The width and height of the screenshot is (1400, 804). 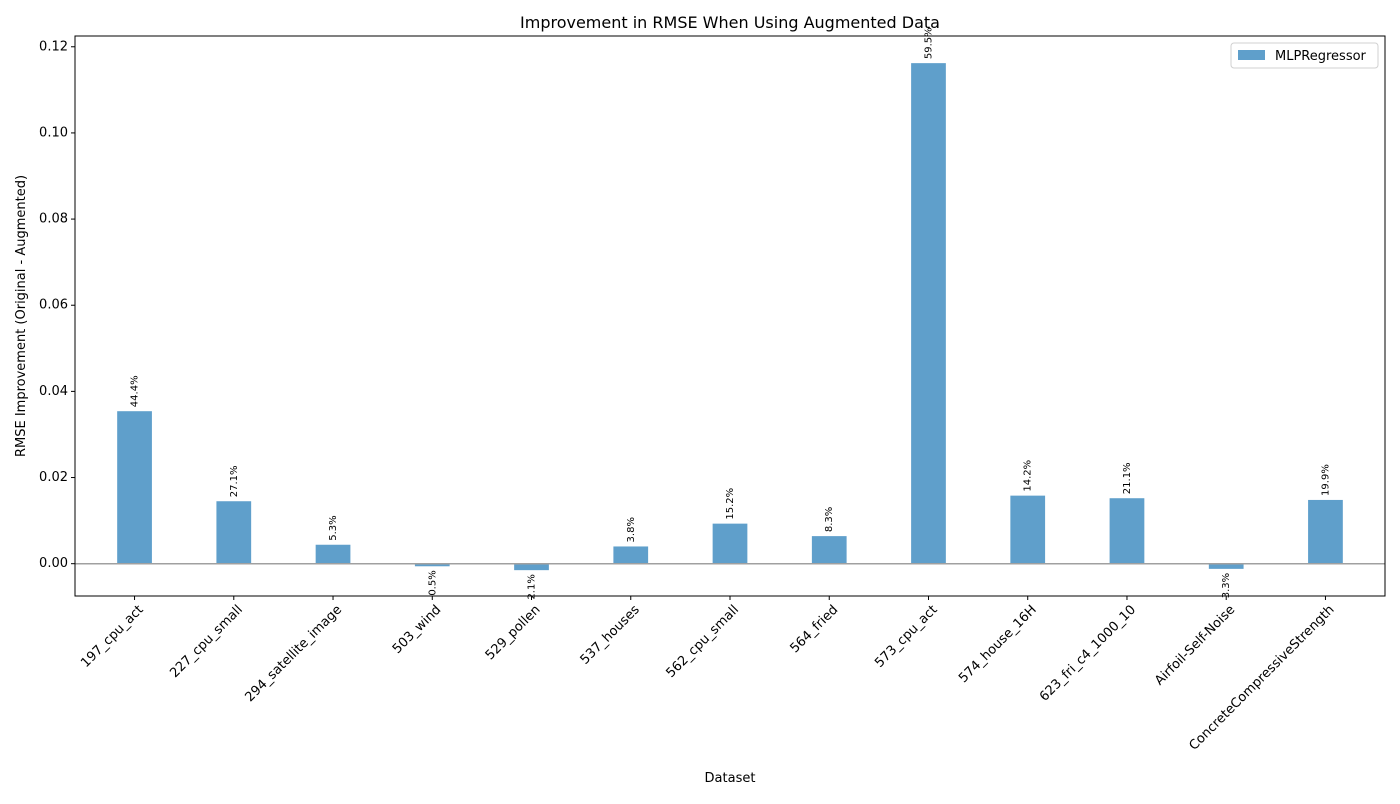 I want to click on bar-573_cpu_act, so click(x=928, y=313).